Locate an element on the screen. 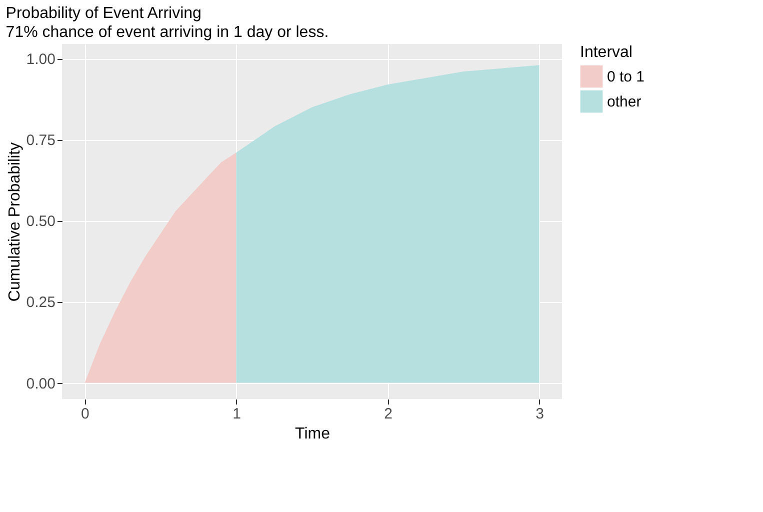  y-tick-label: 0.75 is located at coordinates (41, 141).